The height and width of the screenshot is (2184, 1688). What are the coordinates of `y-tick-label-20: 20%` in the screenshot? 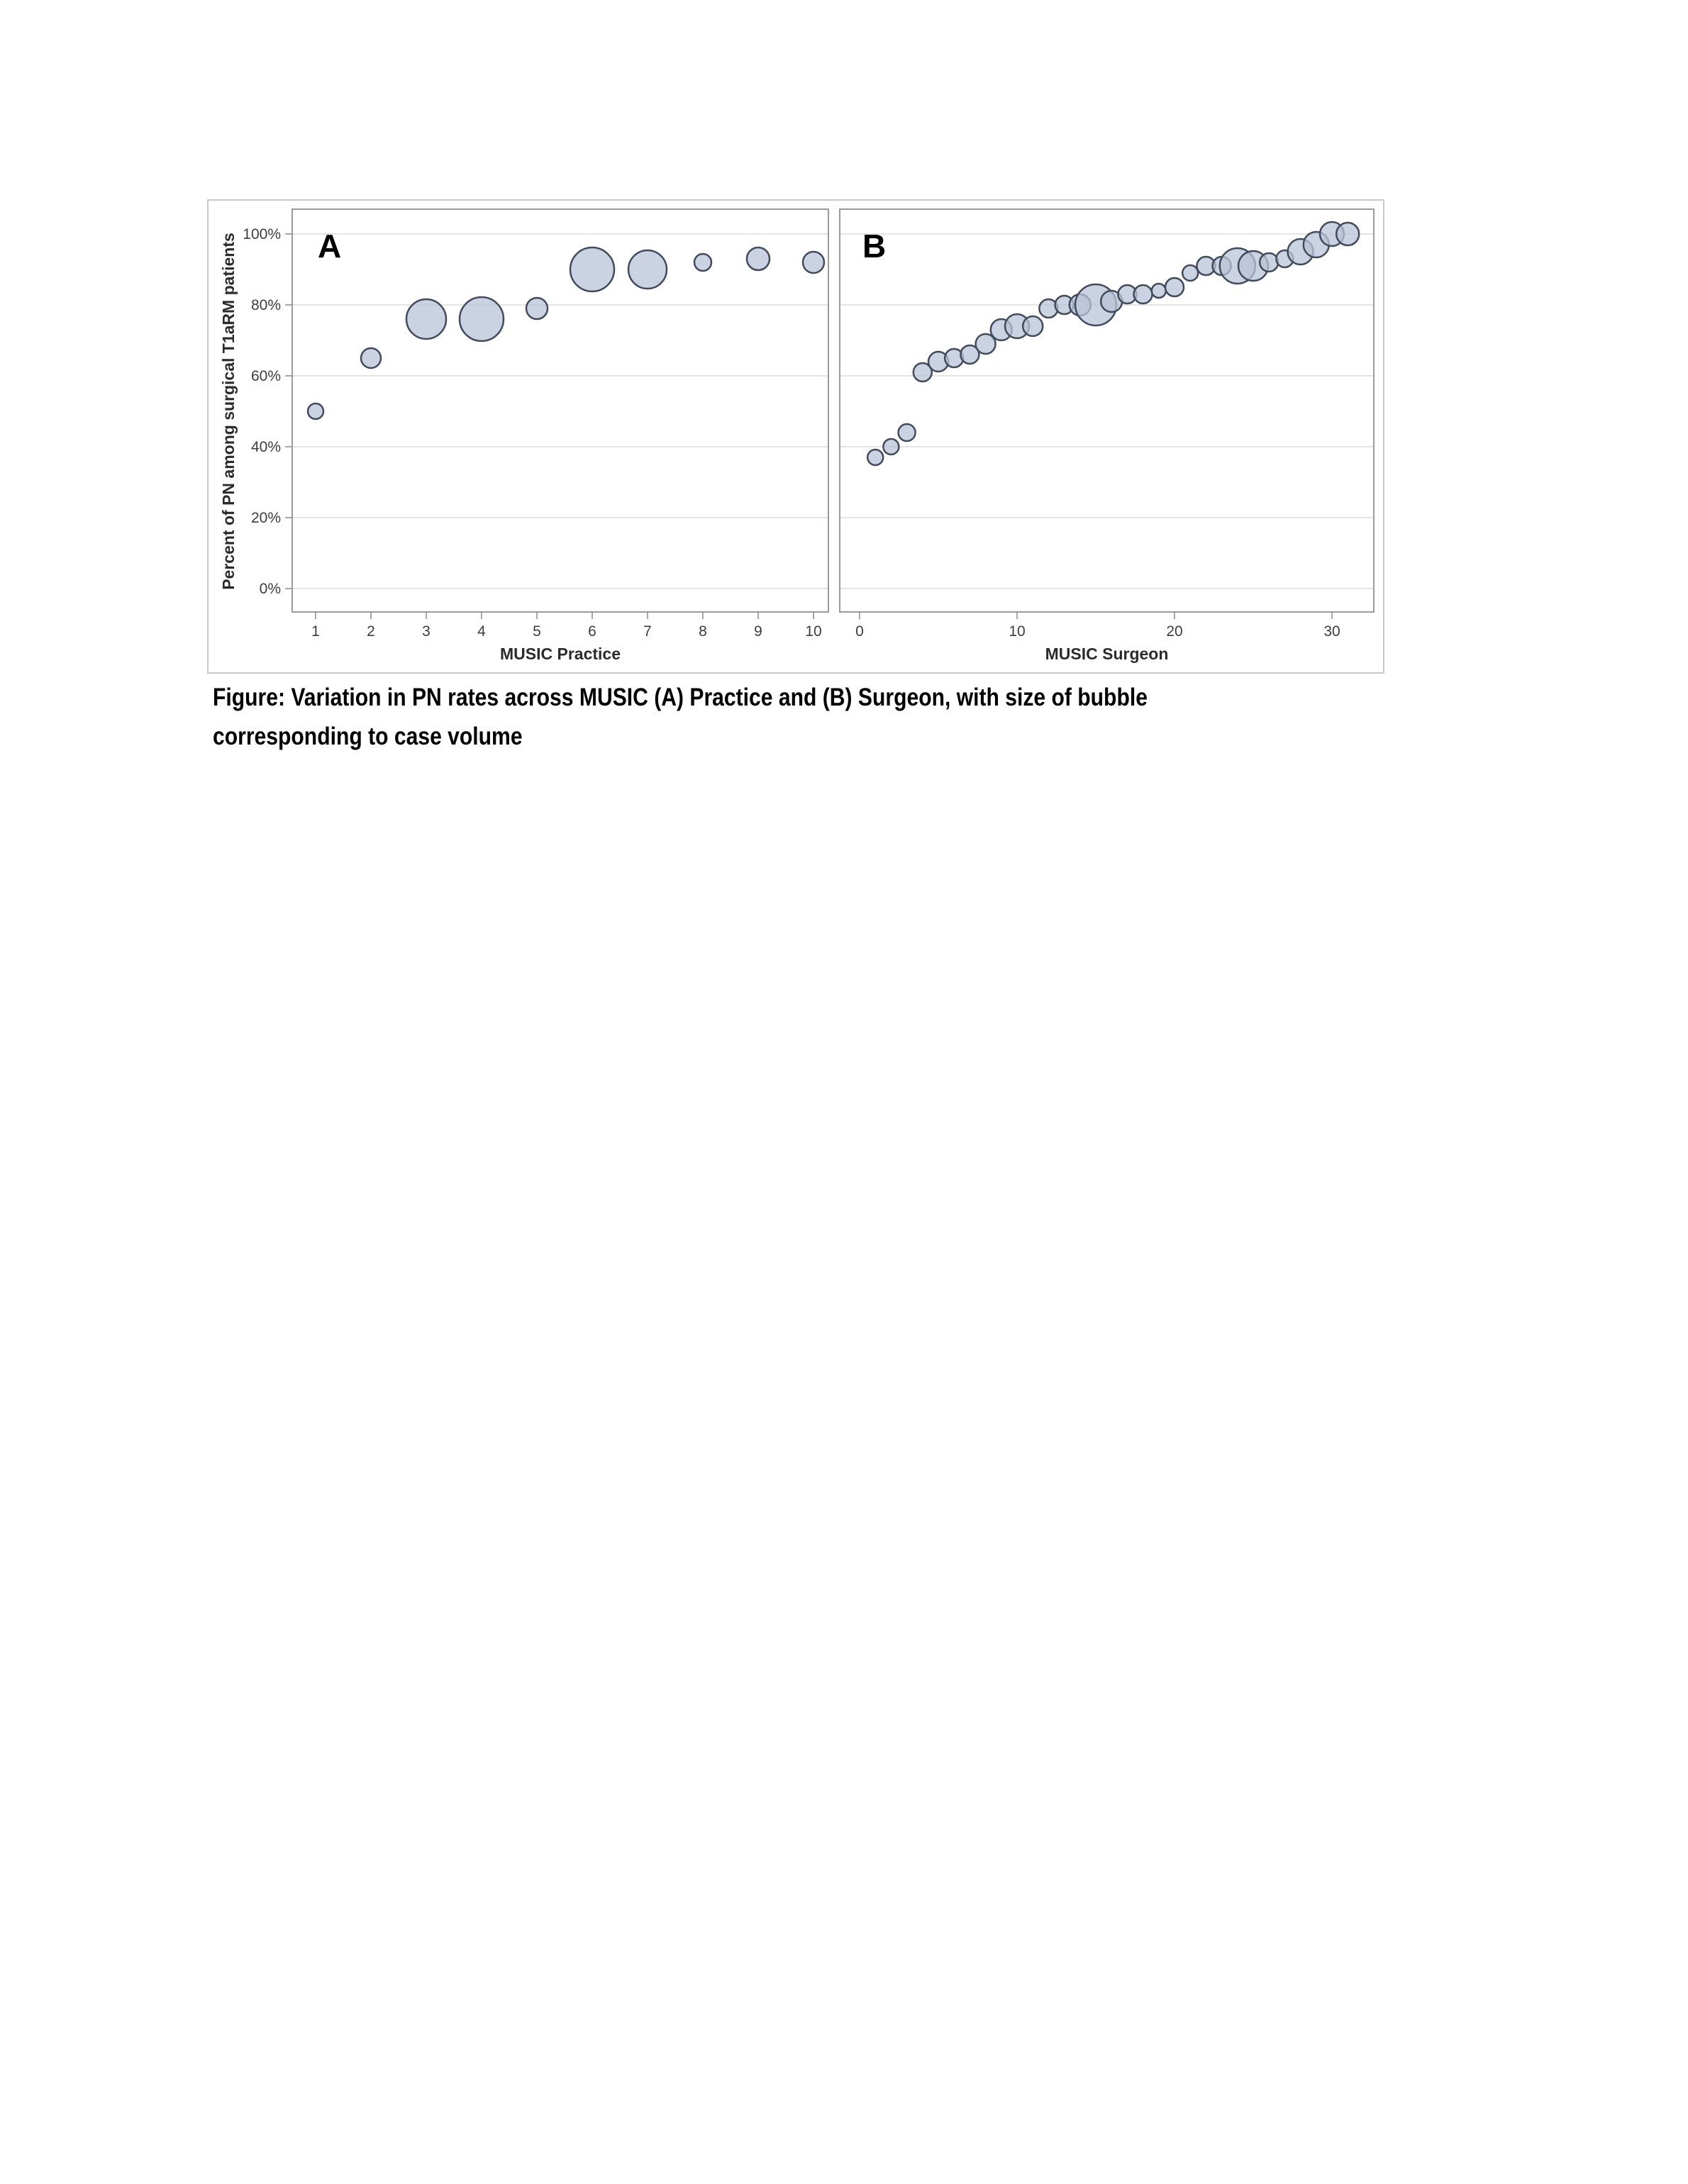 It's located at (266, 518).